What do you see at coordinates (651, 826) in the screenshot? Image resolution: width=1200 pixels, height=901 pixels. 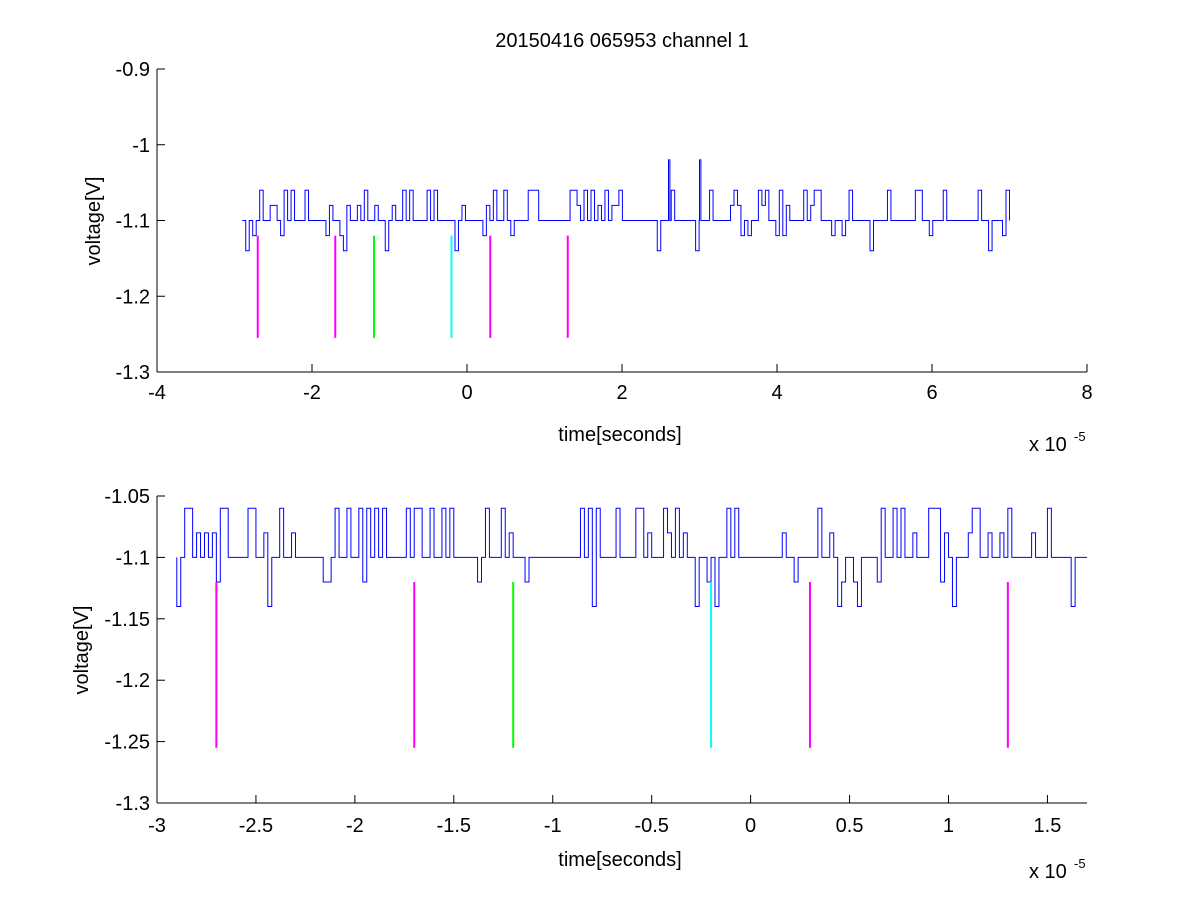 I see `x-tick-label: -0.5` at bounding box center [651, 826].